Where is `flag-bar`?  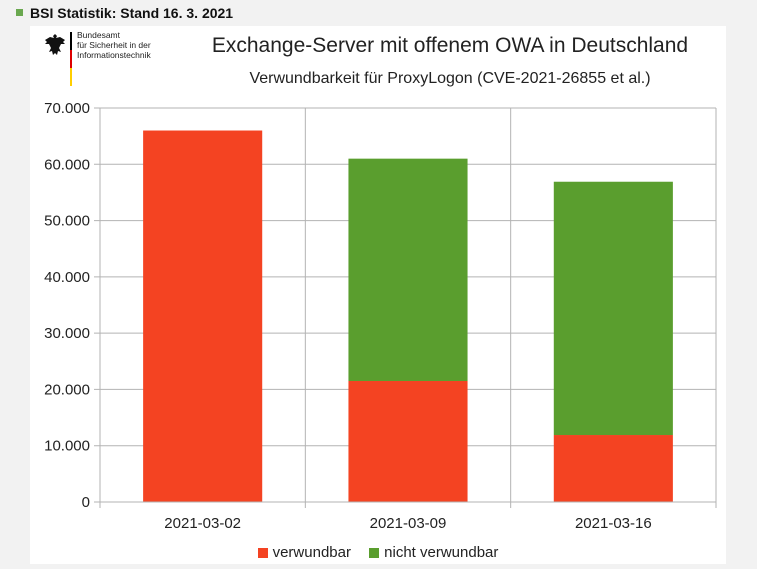 flag-bar is located at coordinates (71, 59).